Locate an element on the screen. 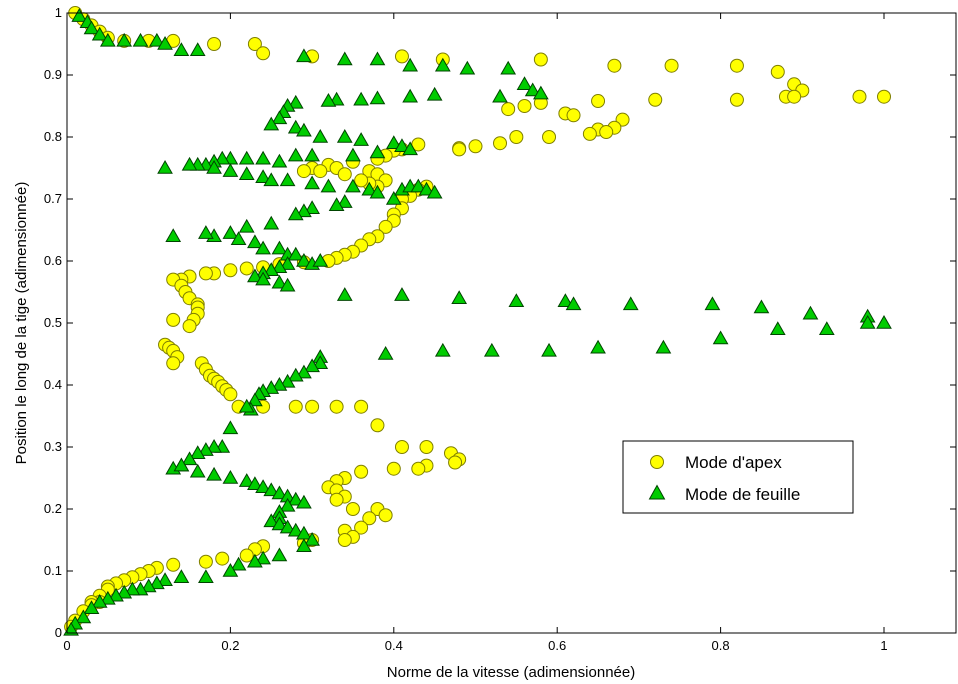 This screenshot has width=958, height=684. y-tick-label: 0.7 is located at coordinates (53, 198).